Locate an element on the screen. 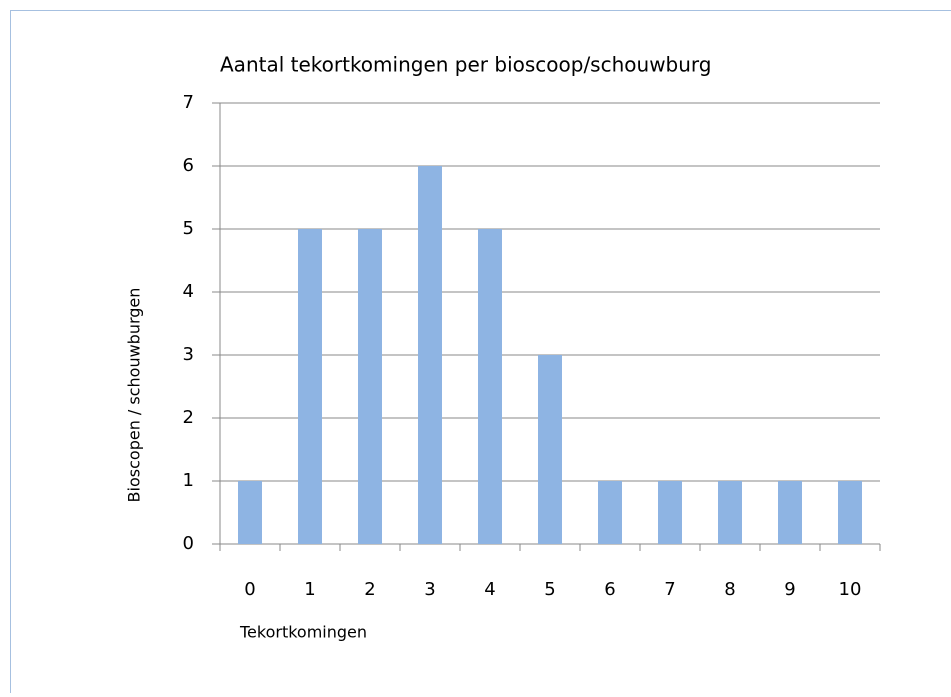 Image resolution: width=951 pixels, height=697 pixels. x-tick-label: 2 is located at coordinates (369, 589).